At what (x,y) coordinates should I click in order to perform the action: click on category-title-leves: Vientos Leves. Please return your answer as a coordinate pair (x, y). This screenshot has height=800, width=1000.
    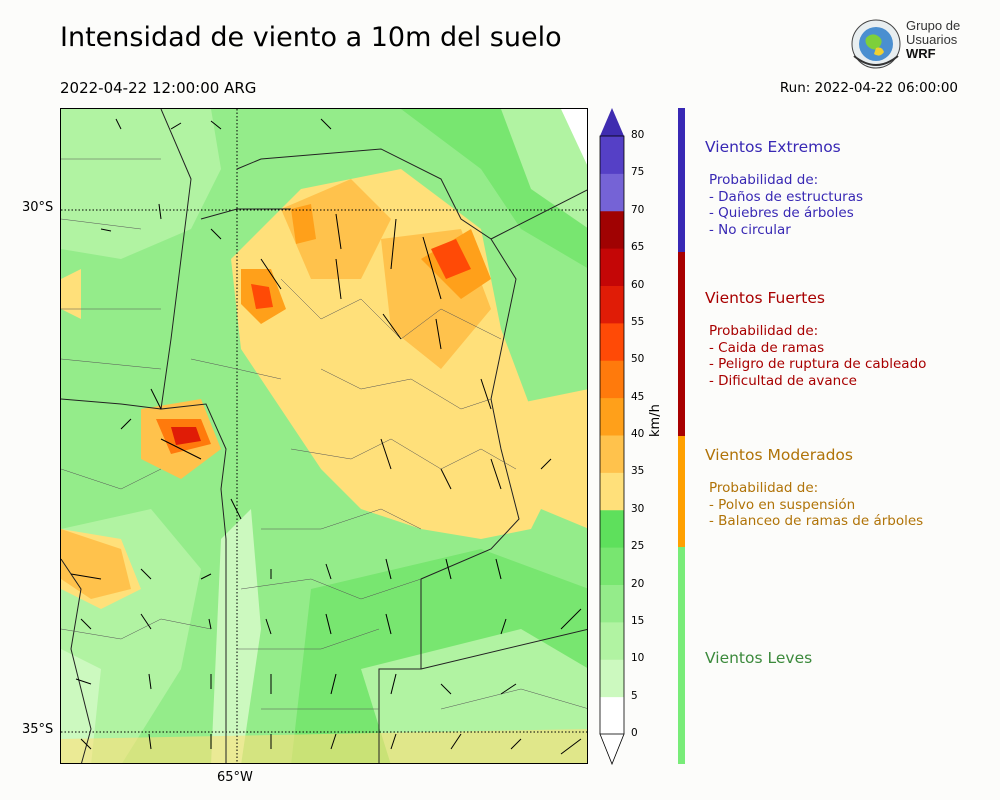
    Looking at the image, I should click on (759, 658).